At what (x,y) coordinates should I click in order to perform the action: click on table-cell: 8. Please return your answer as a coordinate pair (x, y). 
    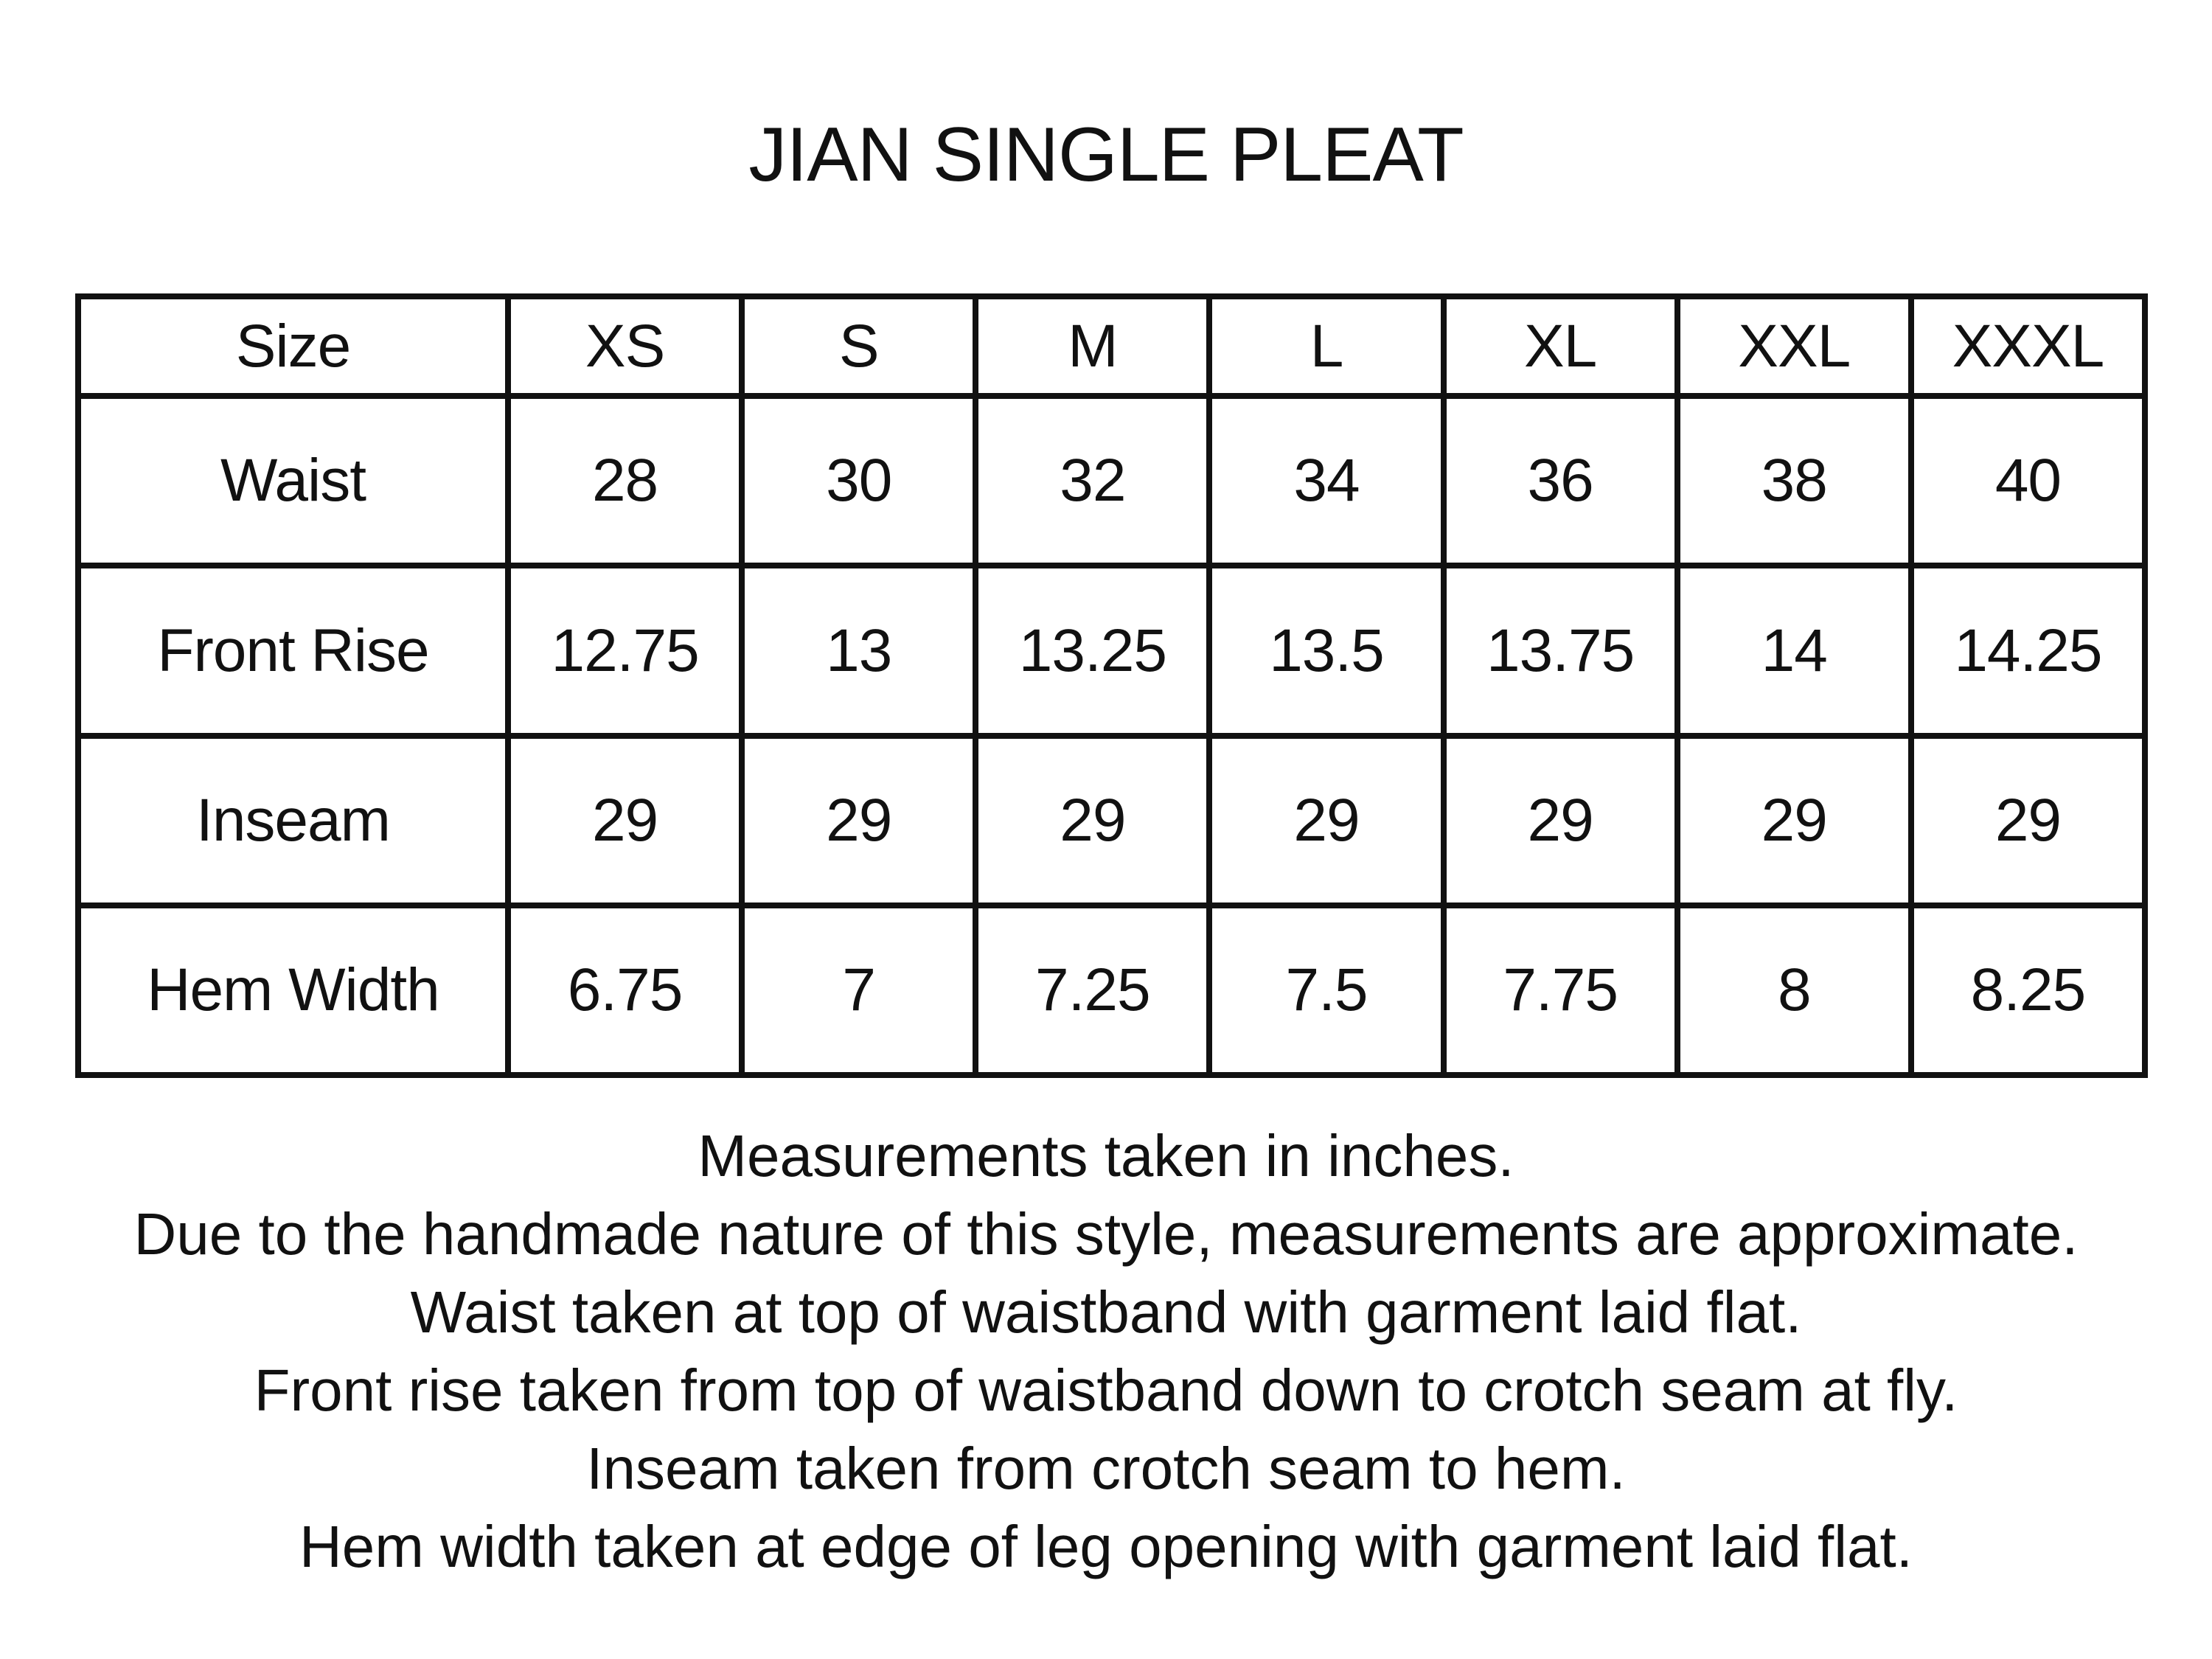
    Looking at the image, I should click on (1794, 990).